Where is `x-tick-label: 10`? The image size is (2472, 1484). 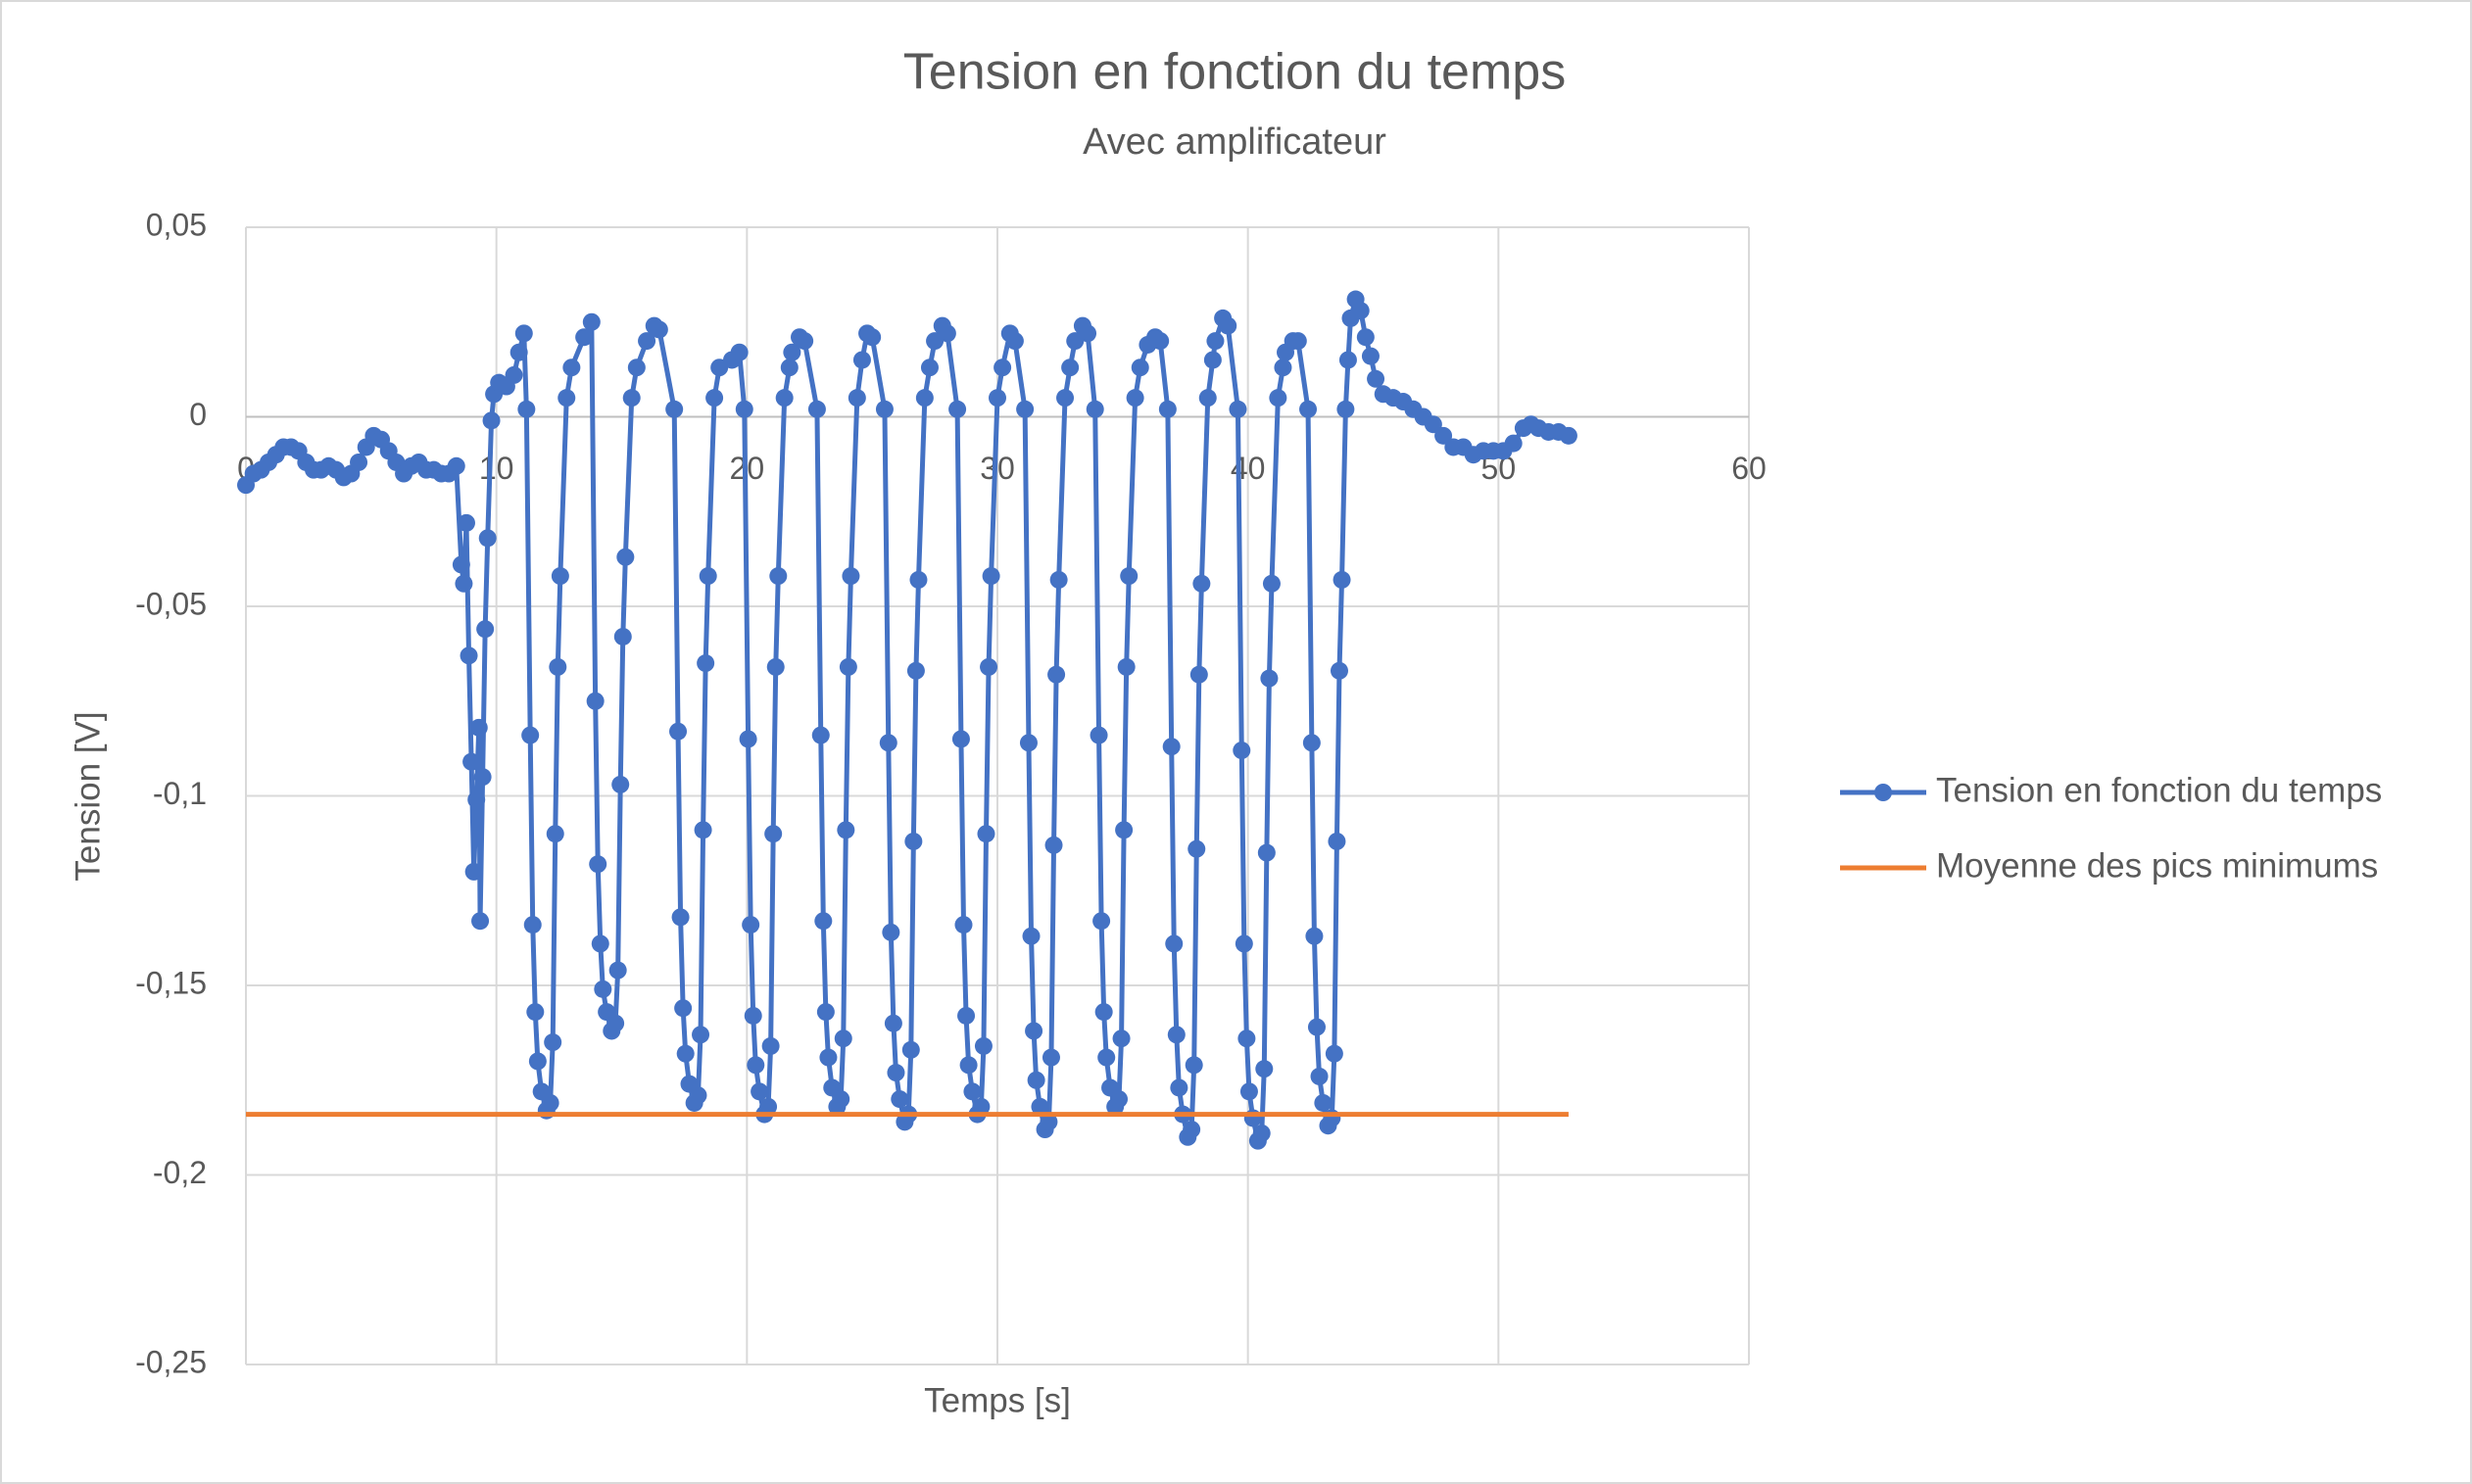
x-tick-label: 10 is located at coordinates (496, 468).